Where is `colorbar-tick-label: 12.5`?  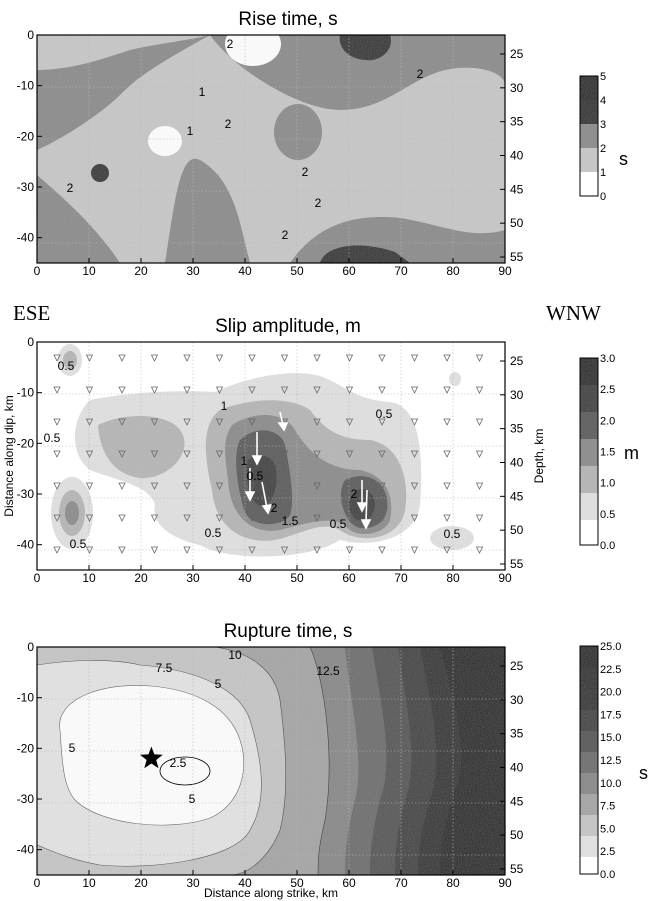
colorbar-tick-label: 12.5 is located at coordinates (610, 761).